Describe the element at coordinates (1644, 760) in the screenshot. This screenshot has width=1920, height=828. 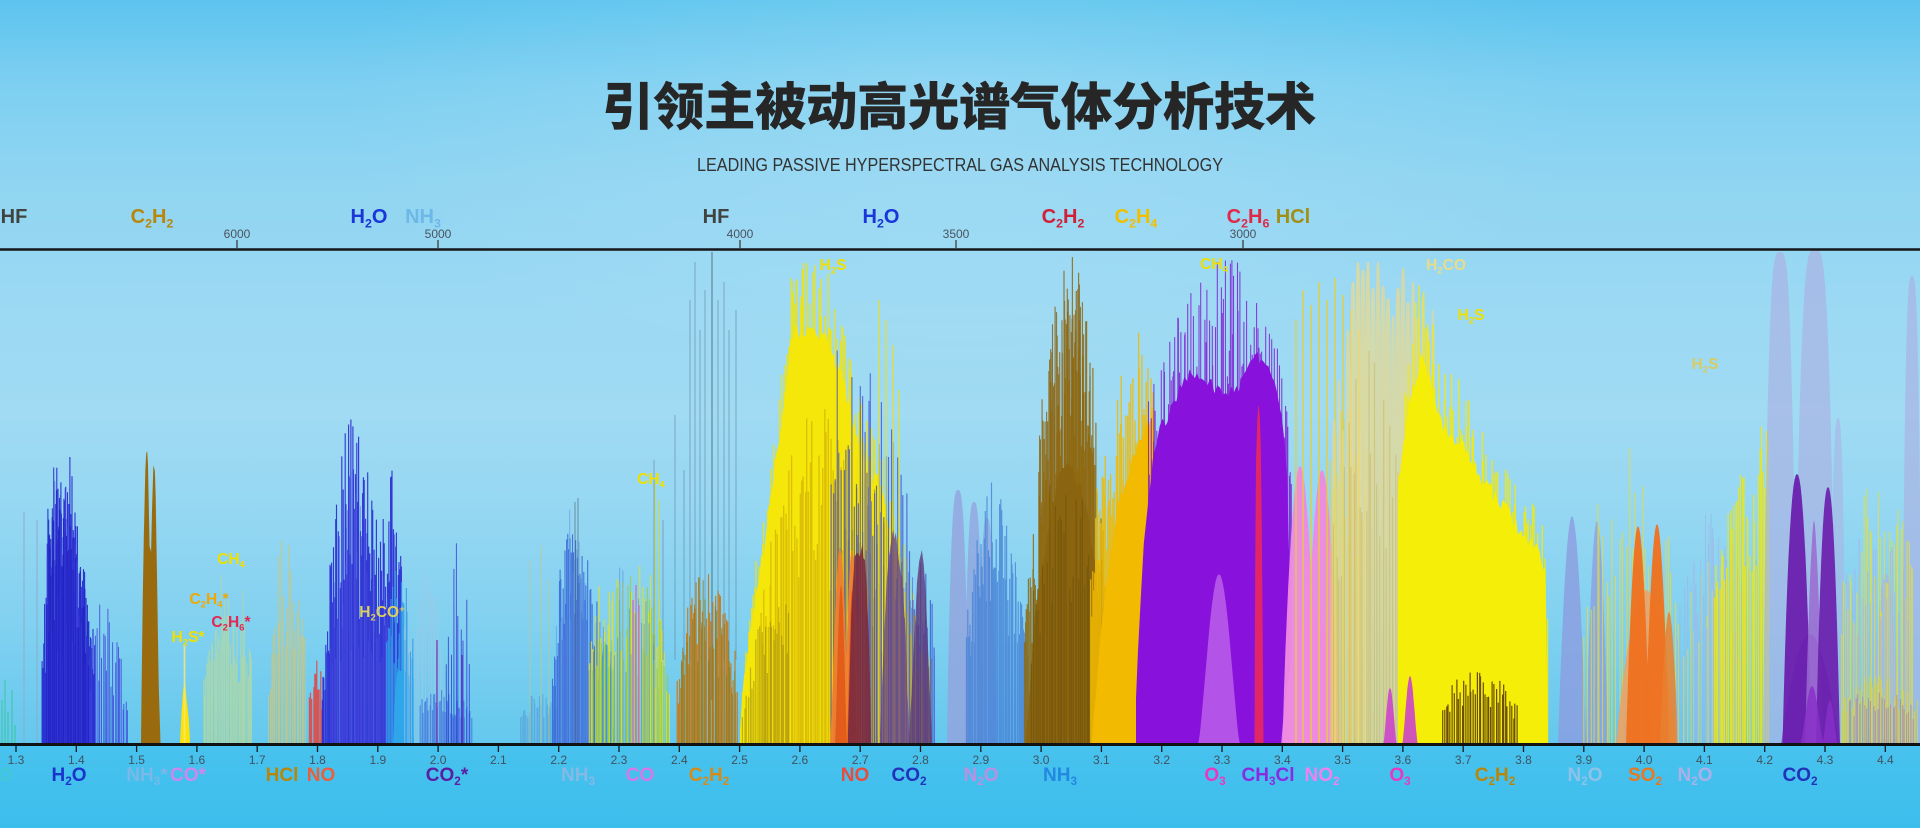
I see `svg-text: 4.0` at that location.